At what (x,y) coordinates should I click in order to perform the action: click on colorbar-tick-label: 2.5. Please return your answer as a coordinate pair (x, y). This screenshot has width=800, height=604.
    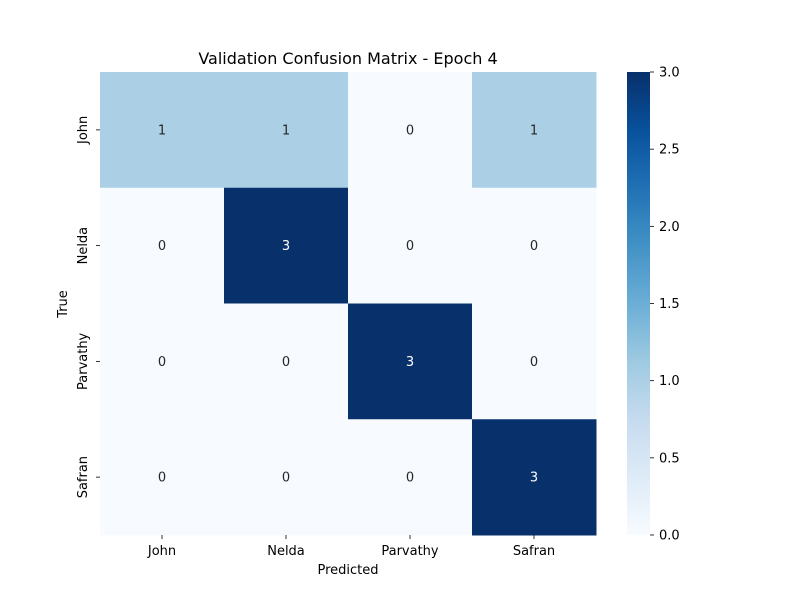
    Looking at the image, I should click on (669, 150).